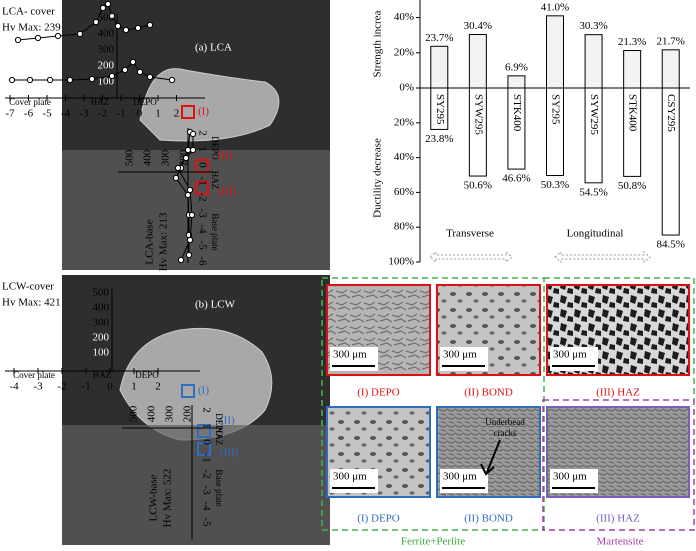 Image resolution: width=696 pixels, height=551 pixels. What do you see at coordinates (31, 28) in the screenshot?
I see `label: Hv Max: 239` at bounding box center [31, 28].